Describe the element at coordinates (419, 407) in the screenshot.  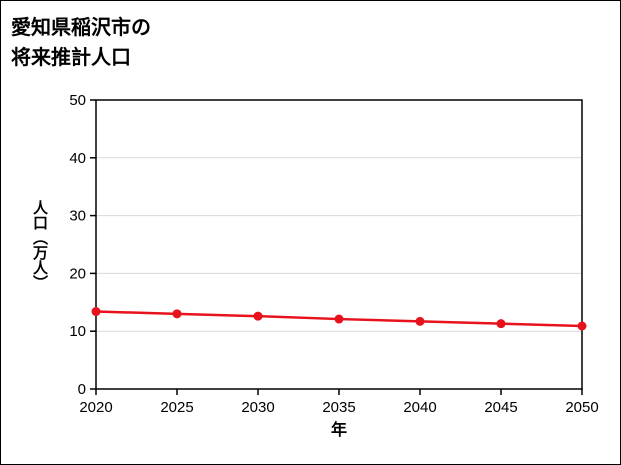
I see `x-tick-label: 2040` at that location.